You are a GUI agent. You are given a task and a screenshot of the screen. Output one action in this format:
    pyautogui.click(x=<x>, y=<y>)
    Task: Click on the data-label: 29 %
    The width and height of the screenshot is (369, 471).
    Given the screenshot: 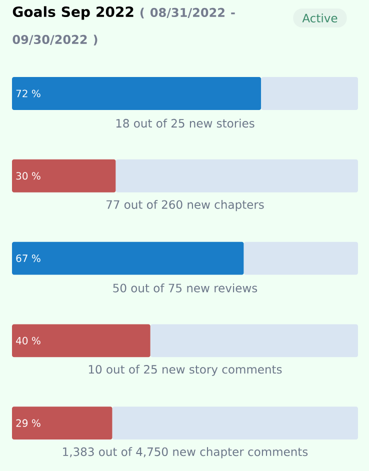 What is the action you would take?
    pyautogui.click(x=28, y=423)
    